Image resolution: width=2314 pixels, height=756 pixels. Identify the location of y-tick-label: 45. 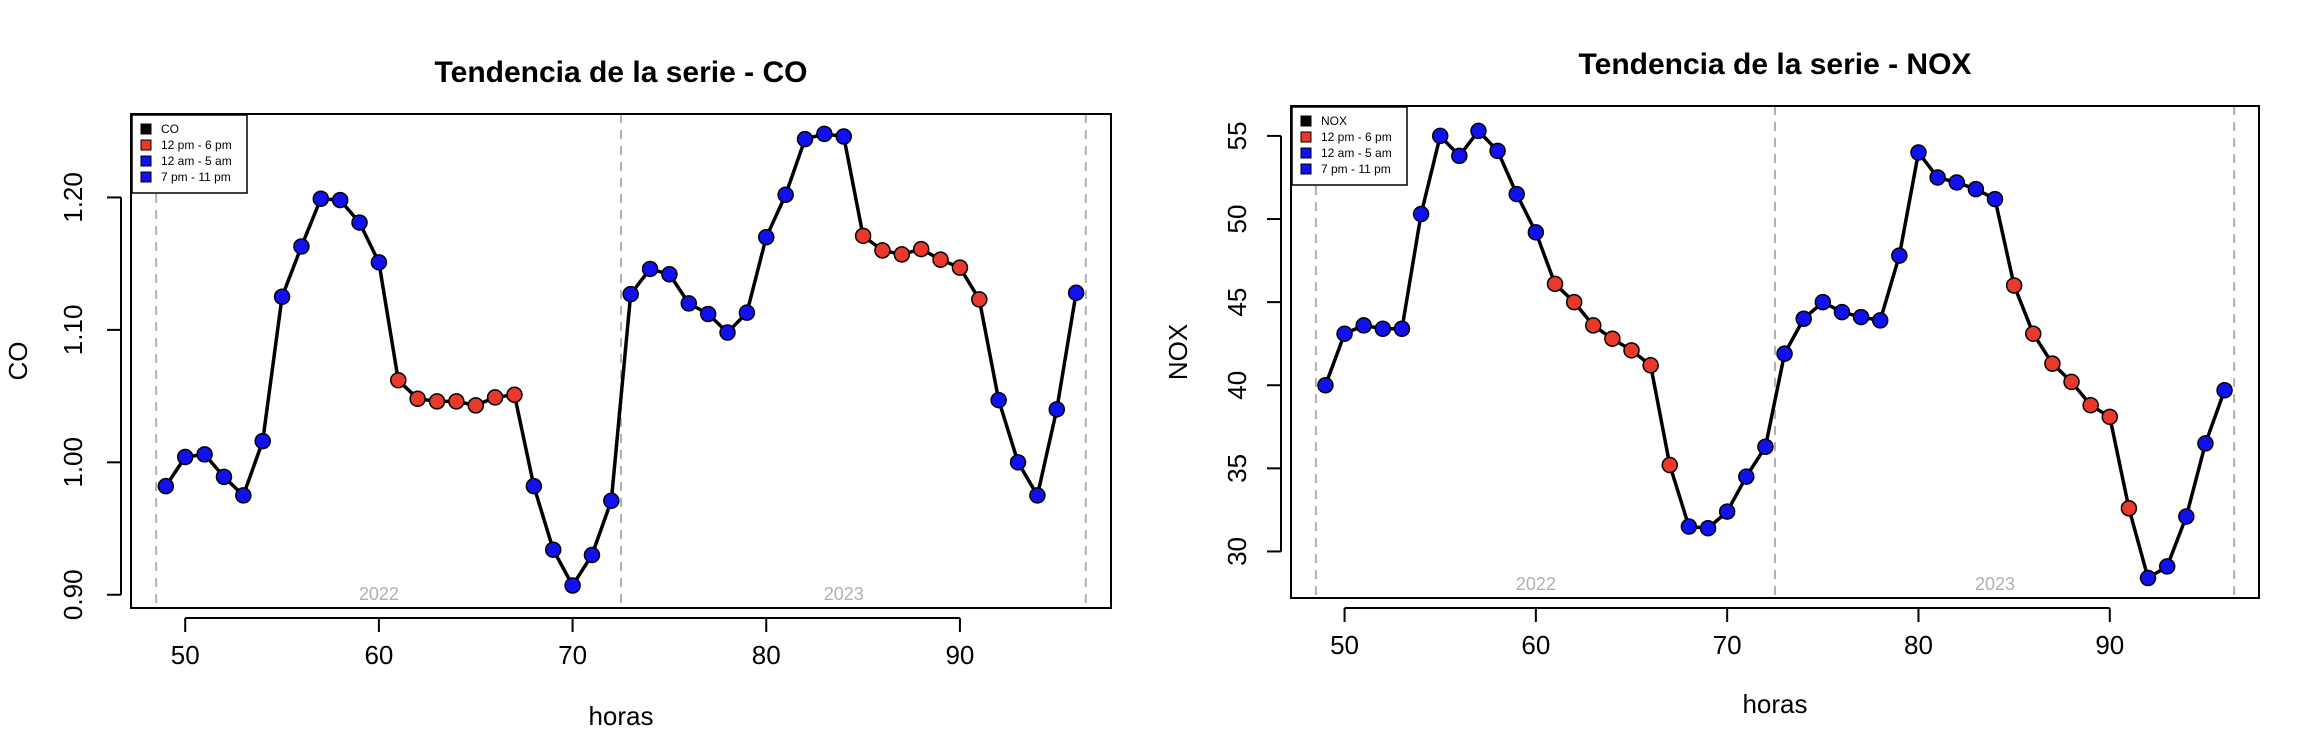
(1237, 302).